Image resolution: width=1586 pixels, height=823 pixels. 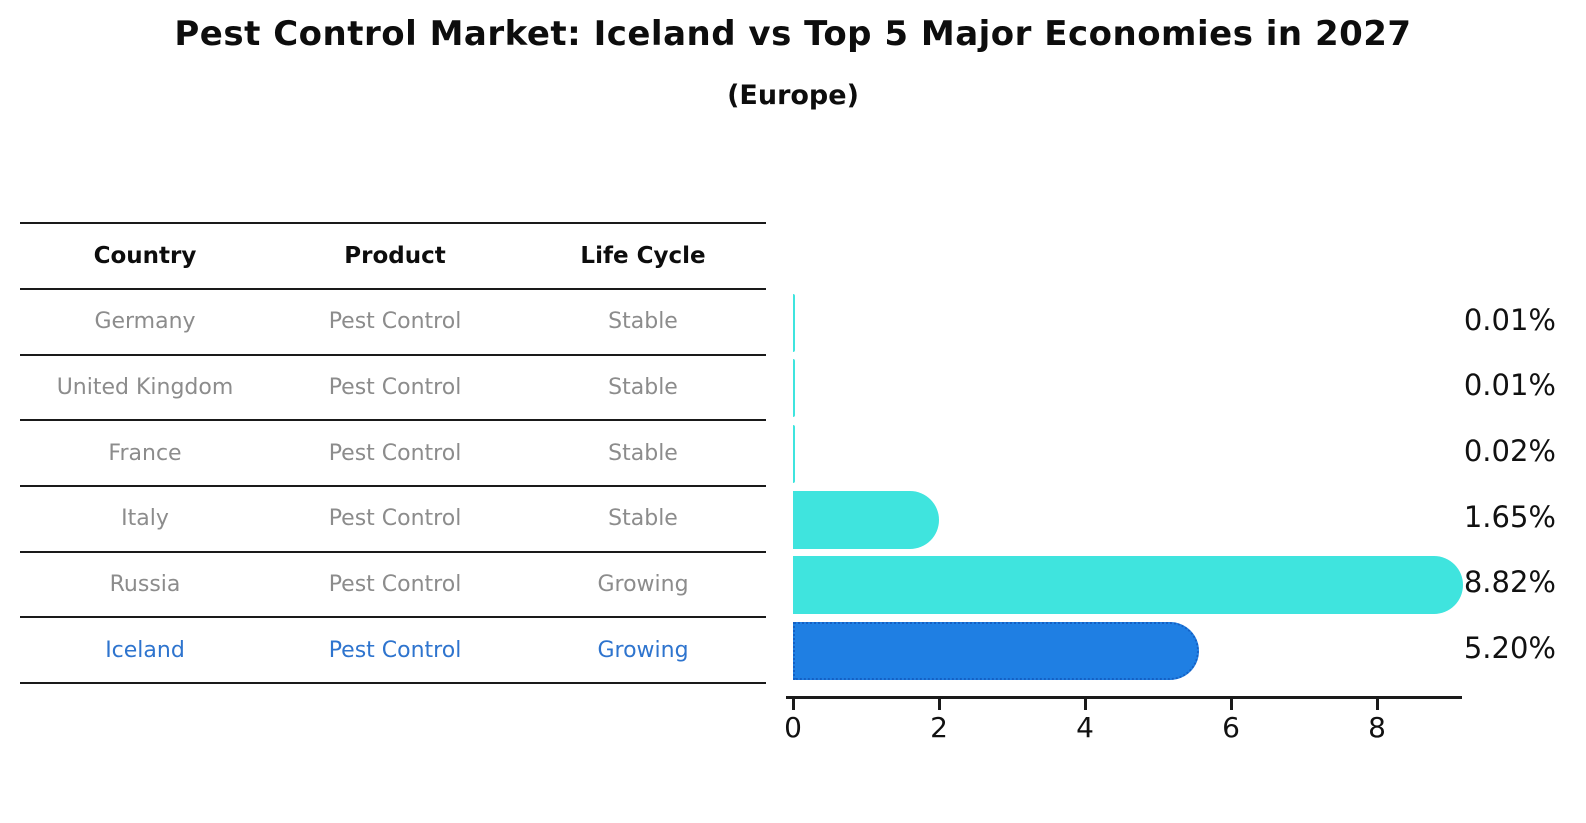 What do you see at coordinates (794, 454) in the screenshot?
I see `bar-france` at bounding box center [794, 454].